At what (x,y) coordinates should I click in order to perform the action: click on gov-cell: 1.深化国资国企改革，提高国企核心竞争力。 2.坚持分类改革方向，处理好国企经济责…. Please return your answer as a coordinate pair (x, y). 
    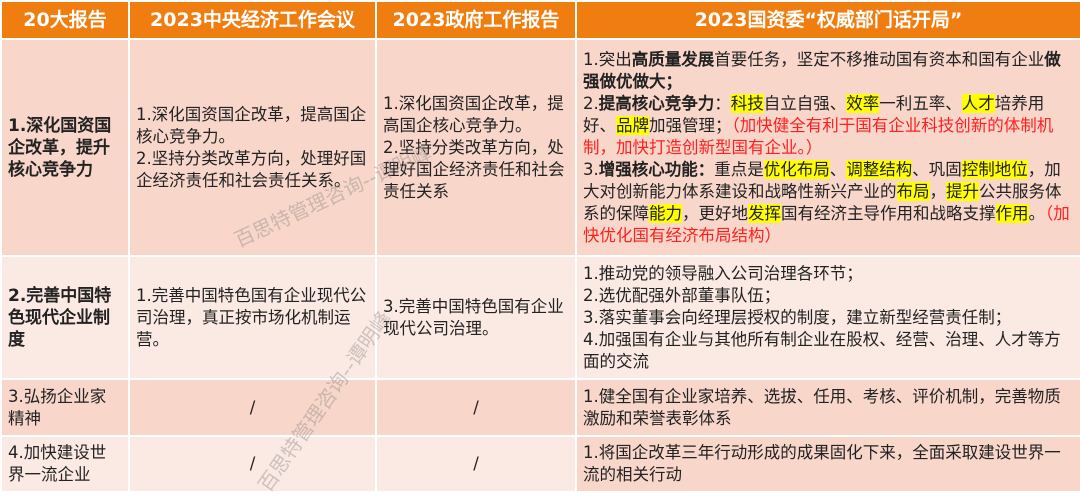
    Looking at the image, I should click on (476, 147).